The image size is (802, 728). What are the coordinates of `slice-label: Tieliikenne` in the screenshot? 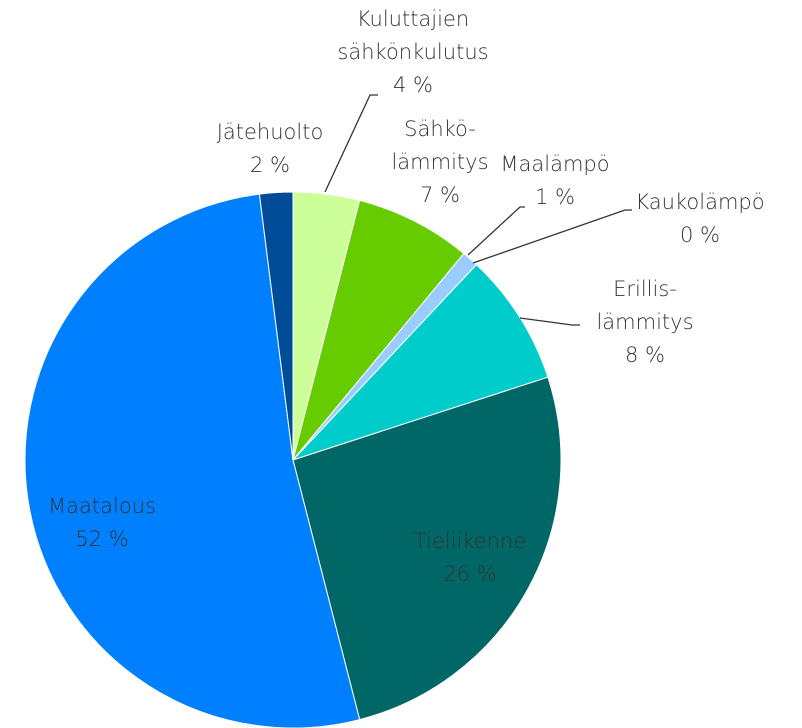 It's located at (470, 541).